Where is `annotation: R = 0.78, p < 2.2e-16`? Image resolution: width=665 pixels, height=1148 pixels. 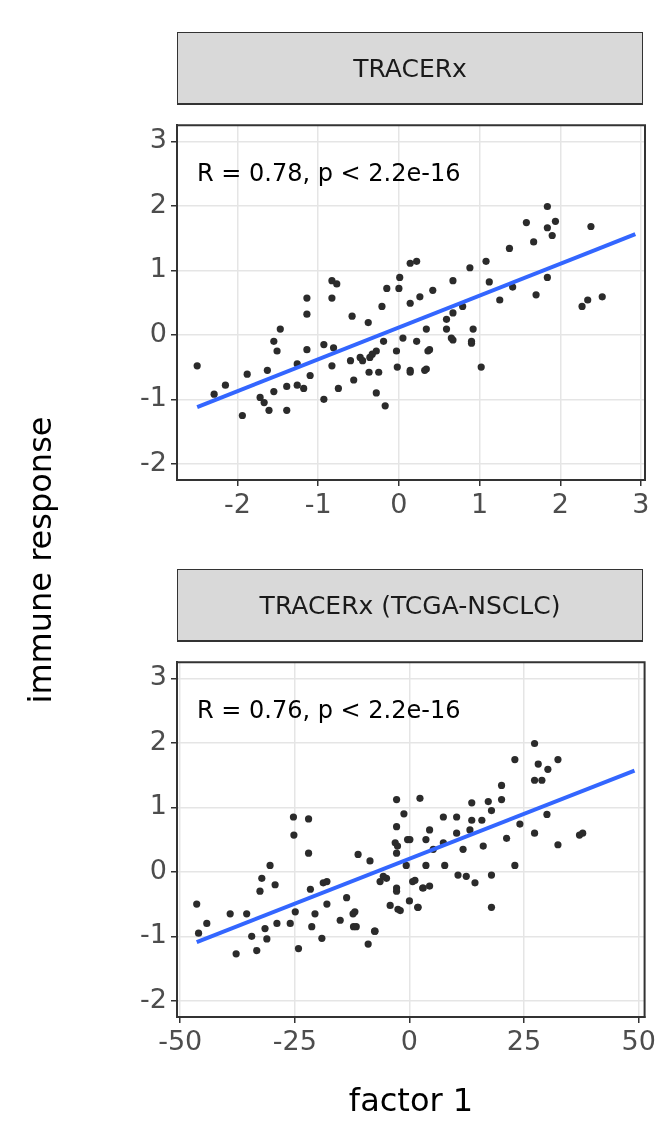
annotation: R = 0.78, p < 2.2e-16 is located at coordinates (329, 173).